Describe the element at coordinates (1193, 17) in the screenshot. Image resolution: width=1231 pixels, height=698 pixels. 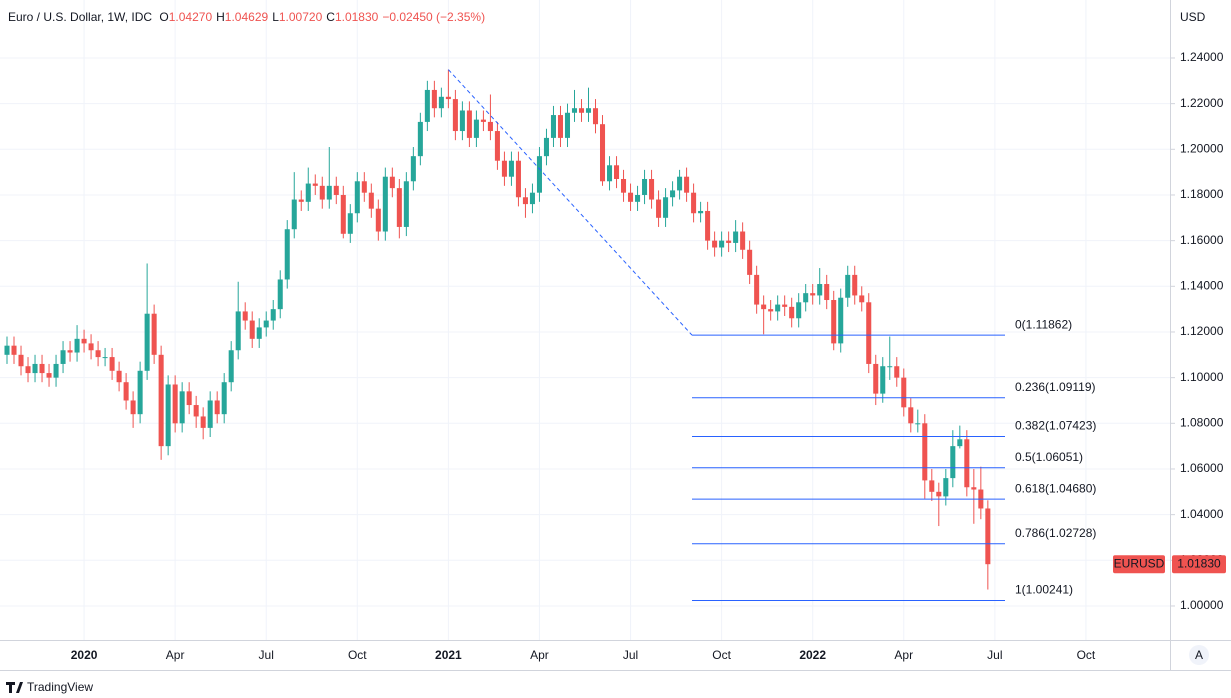
I see `currency: USD` at that location.